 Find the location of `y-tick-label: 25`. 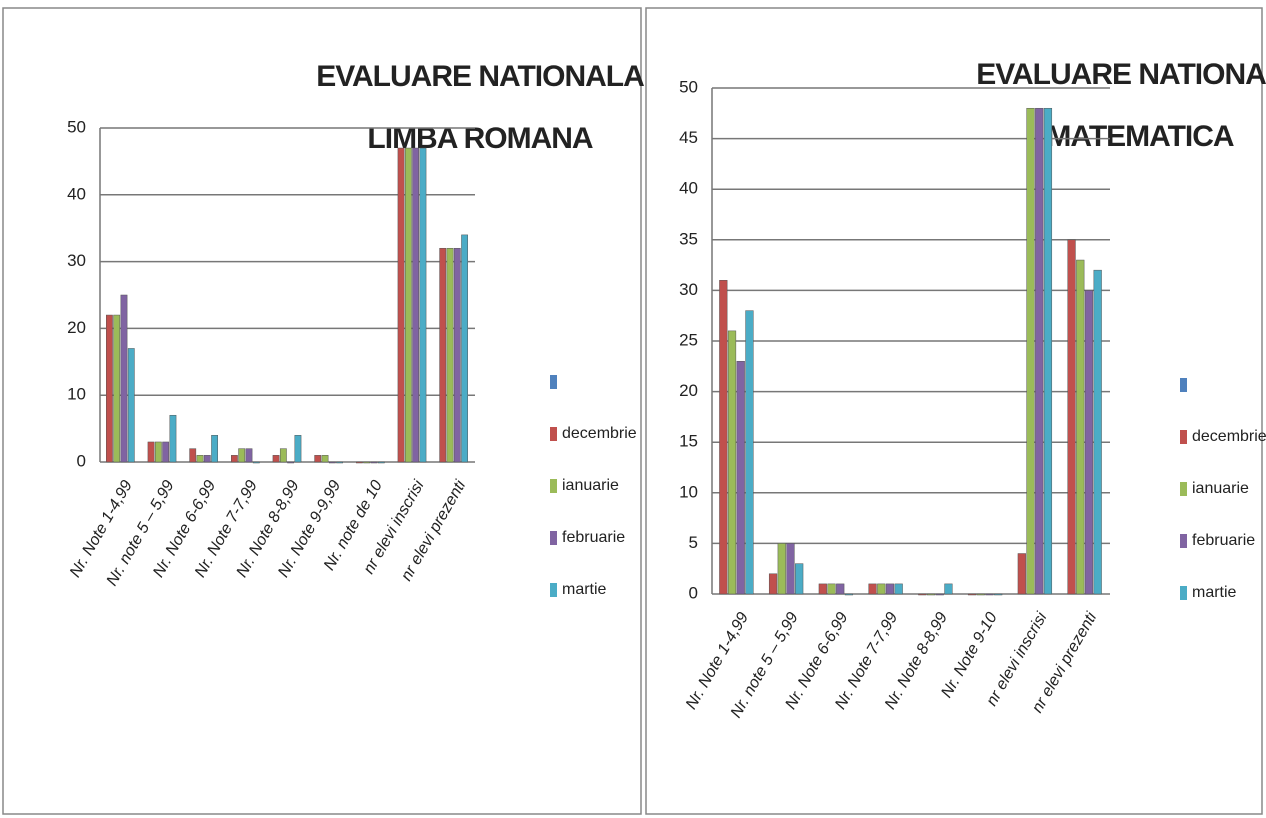

y-tick-label: 25 is located at coordinates (688, 339).